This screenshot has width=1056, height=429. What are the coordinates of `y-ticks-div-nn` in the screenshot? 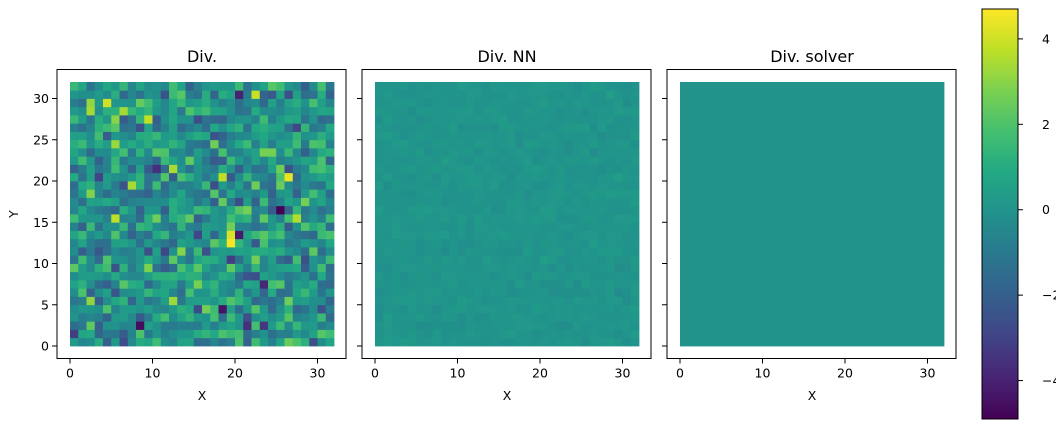 It's located at (359, 222).